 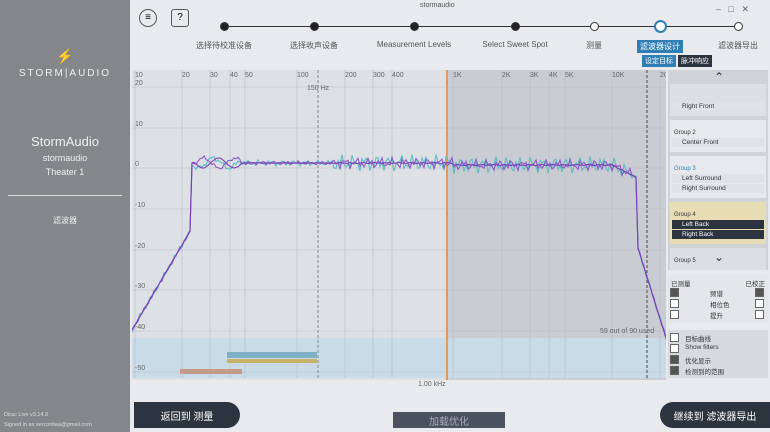 What do you see at coordinates (659, 61) in the screenshot?
I see `tab: 设定目标` at bounding box center [659, 61].